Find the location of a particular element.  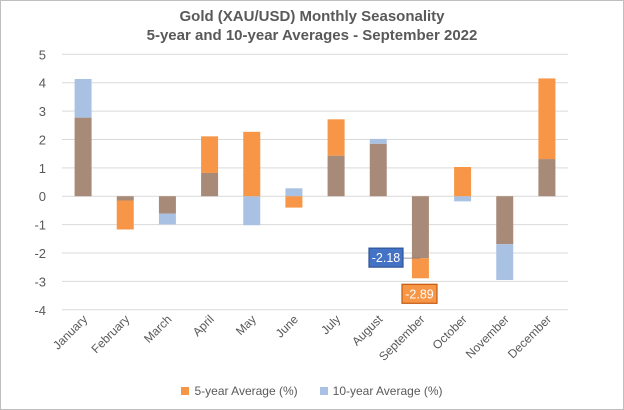

x-tick-label: May is located at coordinates (246, 325).